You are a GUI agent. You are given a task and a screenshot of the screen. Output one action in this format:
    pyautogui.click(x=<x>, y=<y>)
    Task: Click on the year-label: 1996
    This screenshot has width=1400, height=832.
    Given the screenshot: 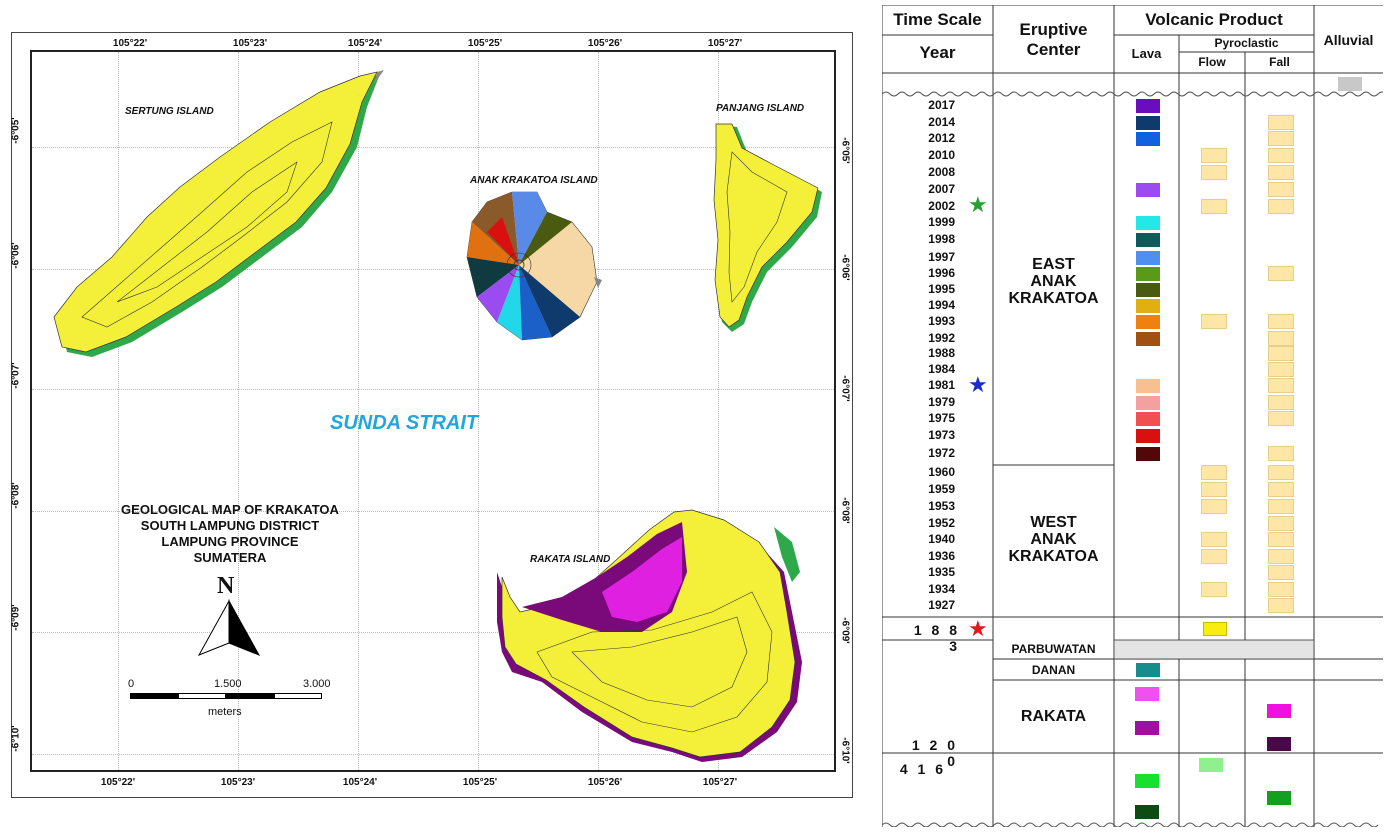 What is the action you would take?
    pyautogui.click(x=941, y=273)
    